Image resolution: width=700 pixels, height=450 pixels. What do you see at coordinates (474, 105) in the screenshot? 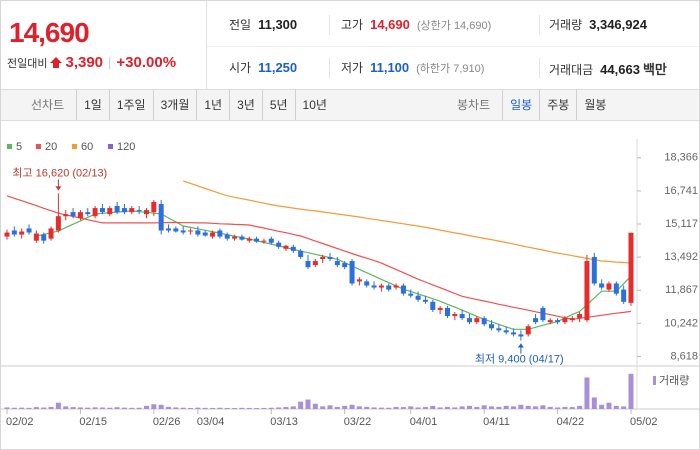
I see `tab-group-label: 봉차트` at bounding box center [474, 105].